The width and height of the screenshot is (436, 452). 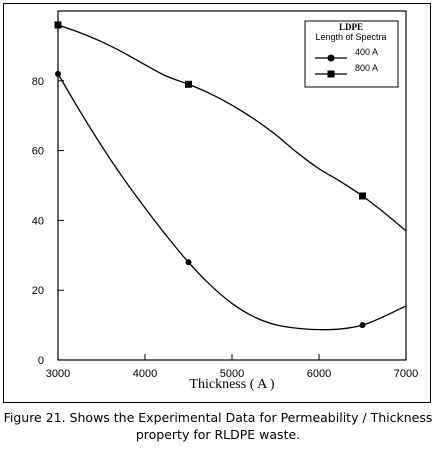 What do you see at coordinates (38, 221) in the screenshot?
I see `y-tick-label-40: 40` at bounding box center [38, 221].